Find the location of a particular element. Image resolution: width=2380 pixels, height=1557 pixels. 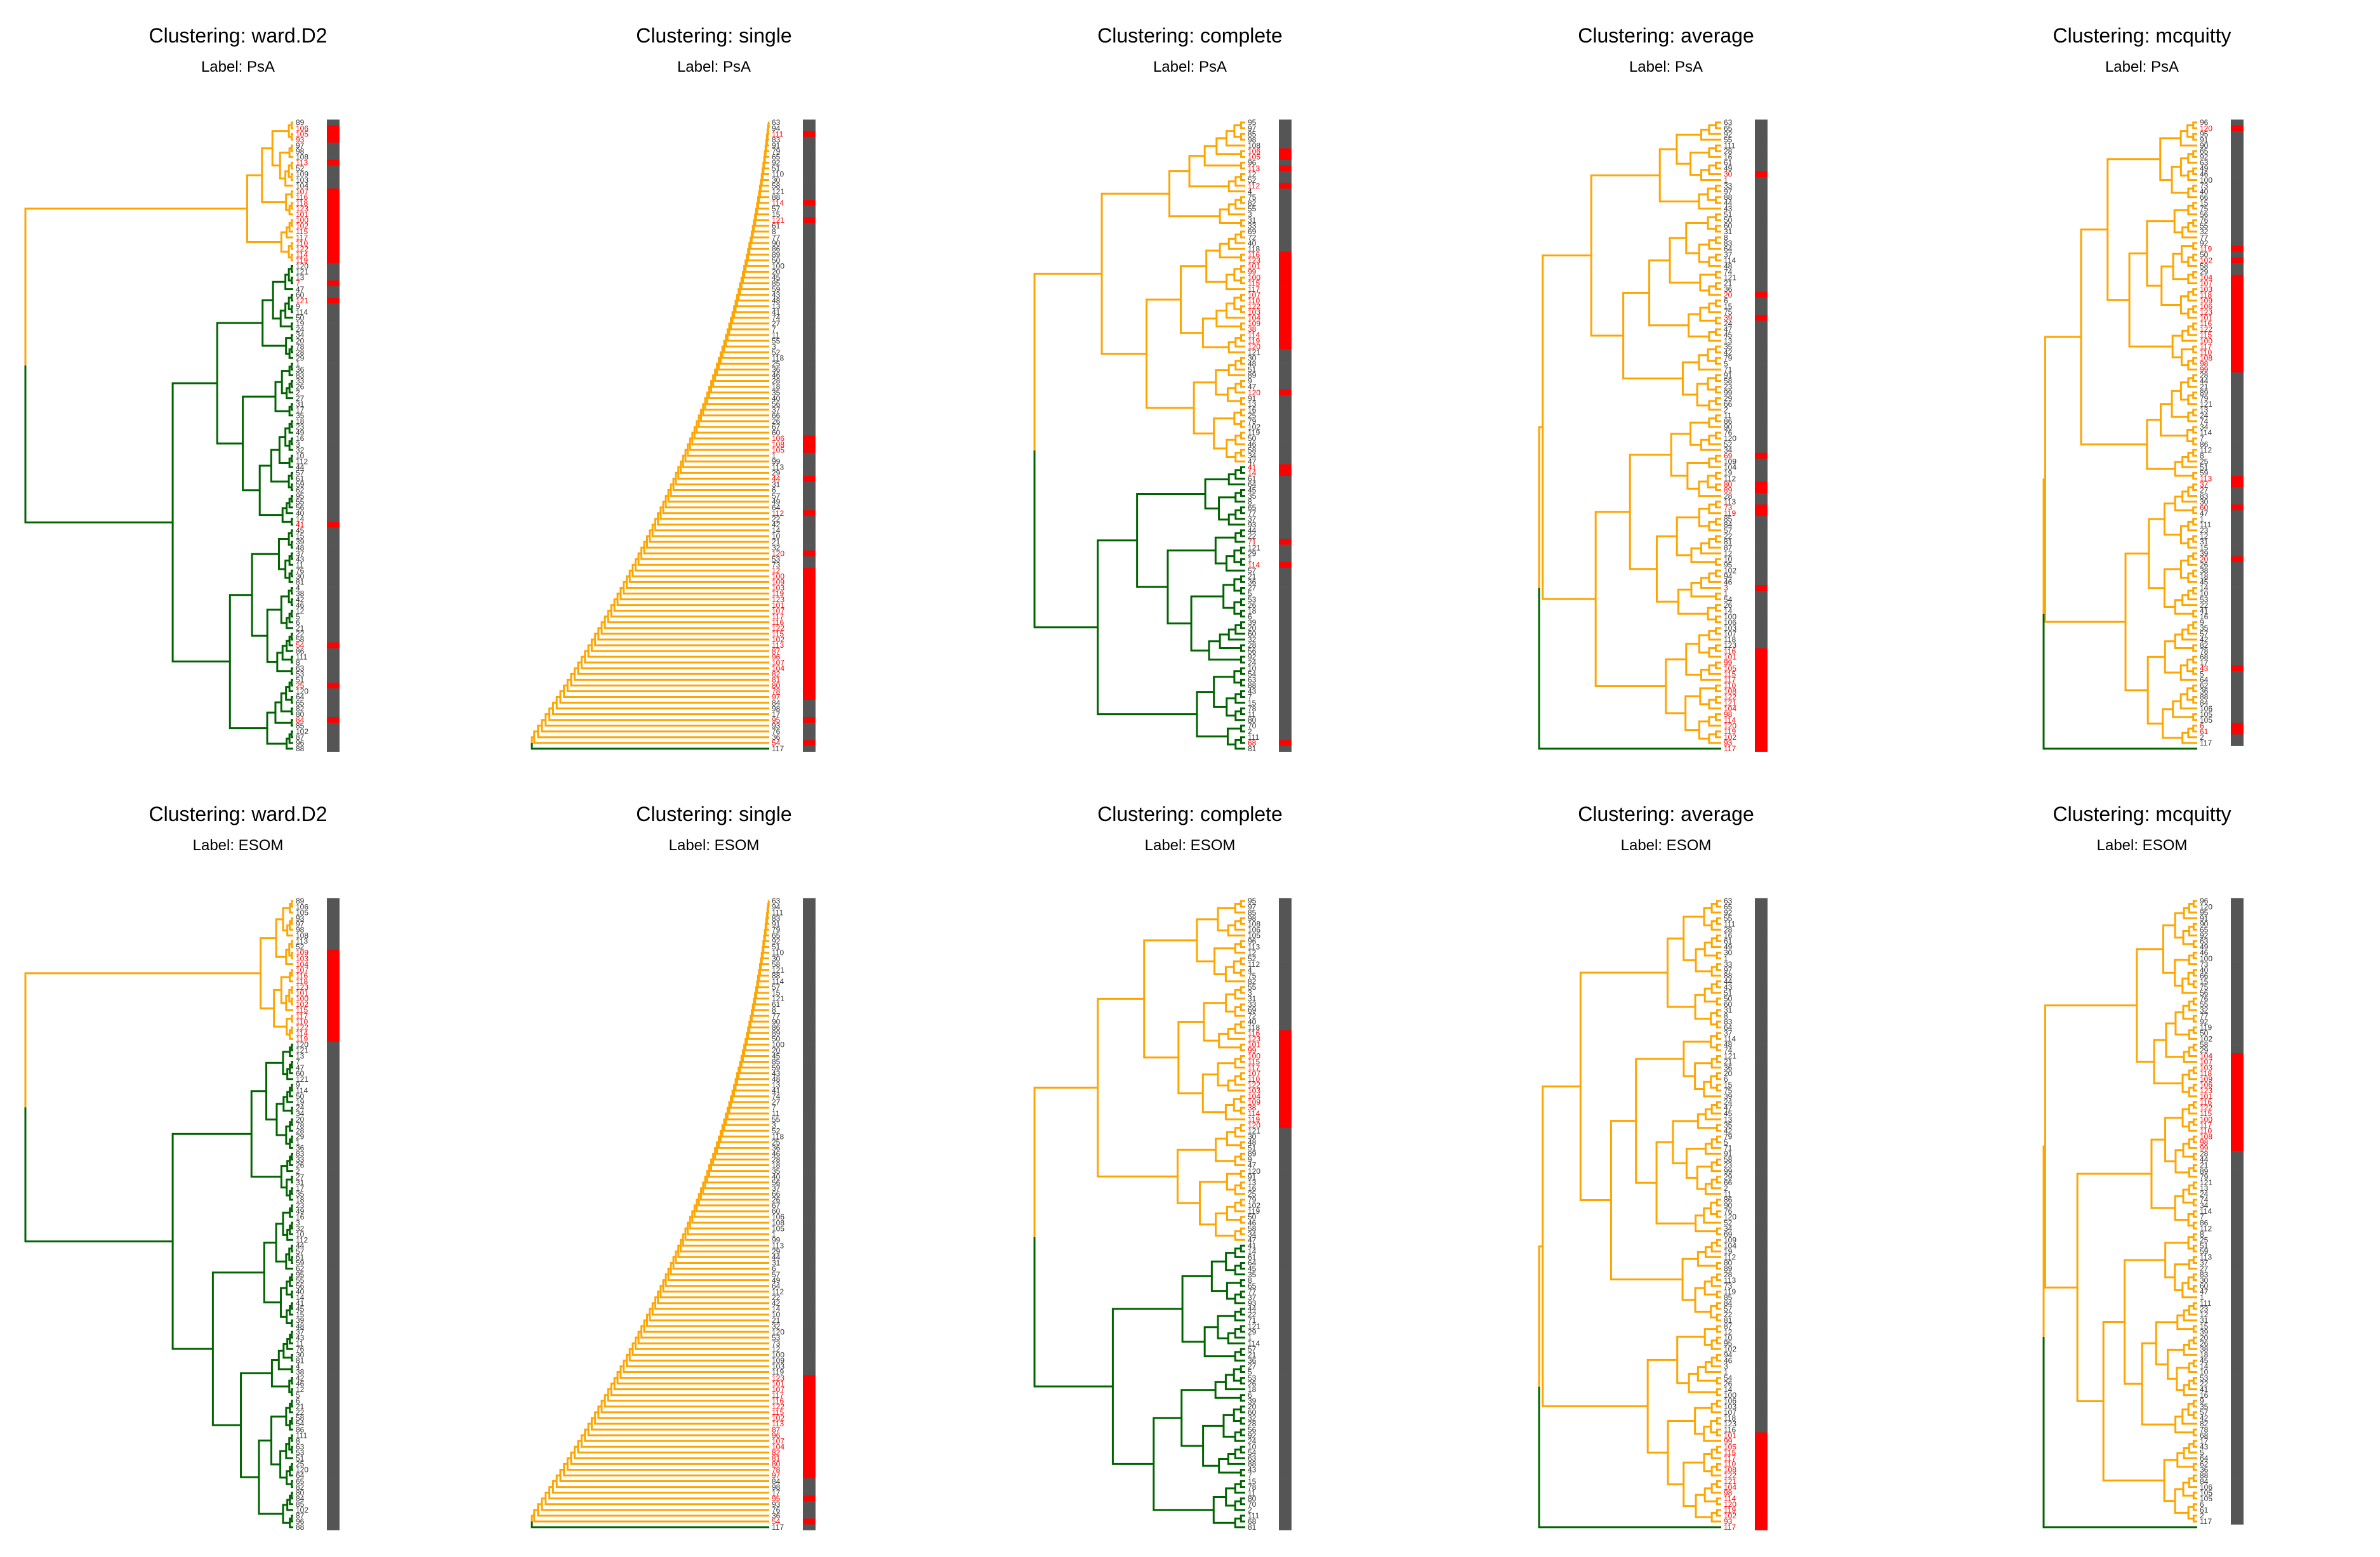

leaf-label: 69 is located at coordinates (1729, 455).